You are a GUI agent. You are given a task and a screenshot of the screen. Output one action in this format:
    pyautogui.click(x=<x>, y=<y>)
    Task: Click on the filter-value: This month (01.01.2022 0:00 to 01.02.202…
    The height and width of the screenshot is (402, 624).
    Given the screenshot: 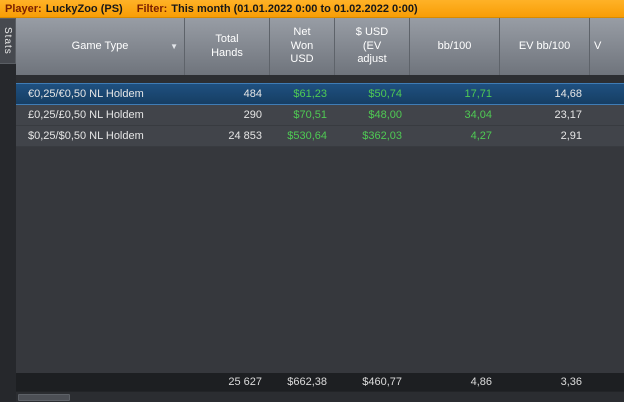 What is the action you would take?
    pyautogui.click(x=294, y=8)
    